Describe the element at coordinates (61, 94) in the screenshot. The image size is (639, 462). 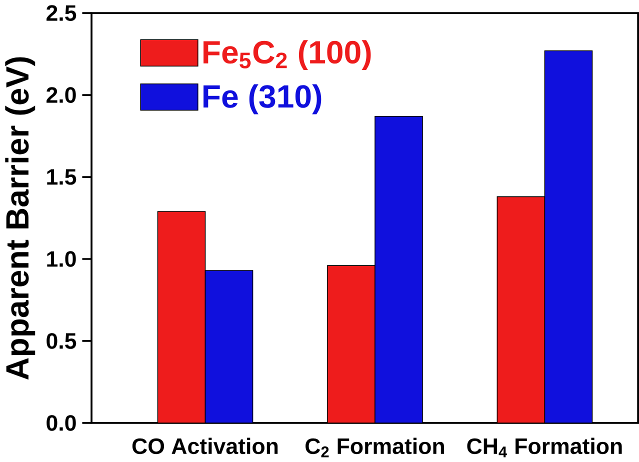
I see `y-tick-label: 2.0` at that location.